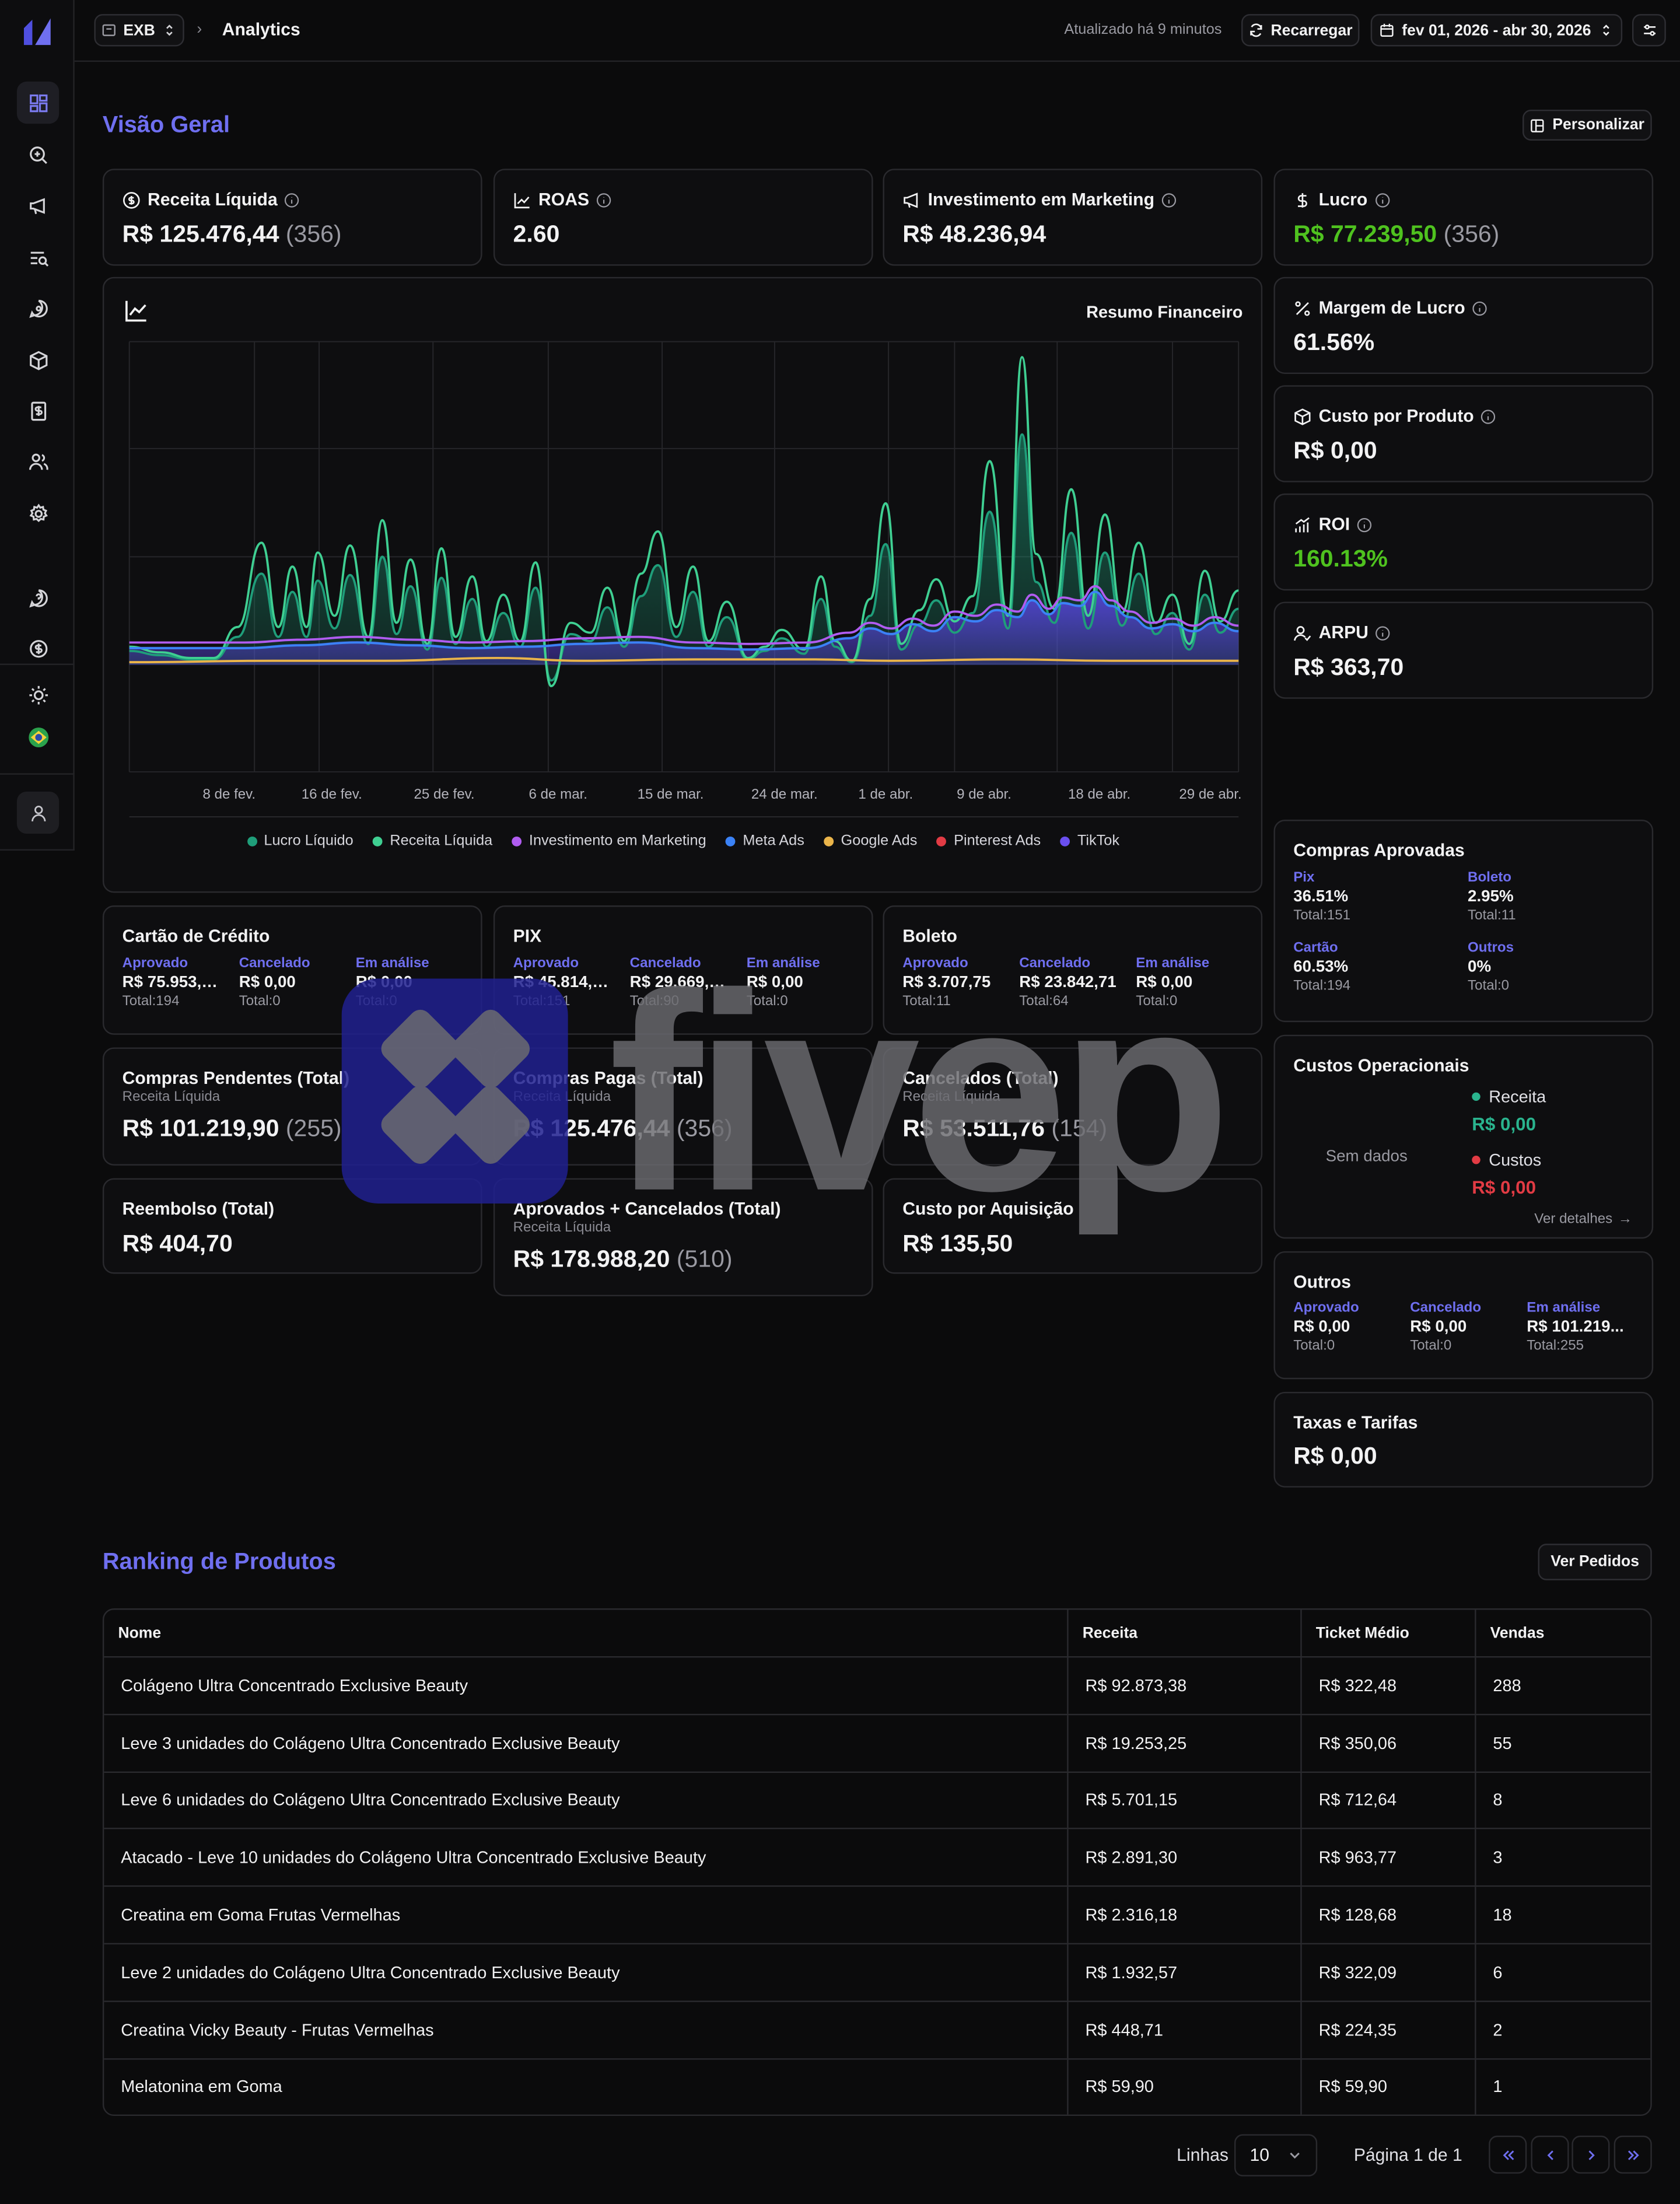  What do you see at coordinates (765, 840) in the screenshot?
I see `legend-item: Meta Ads` at bounding box center [765, 840].